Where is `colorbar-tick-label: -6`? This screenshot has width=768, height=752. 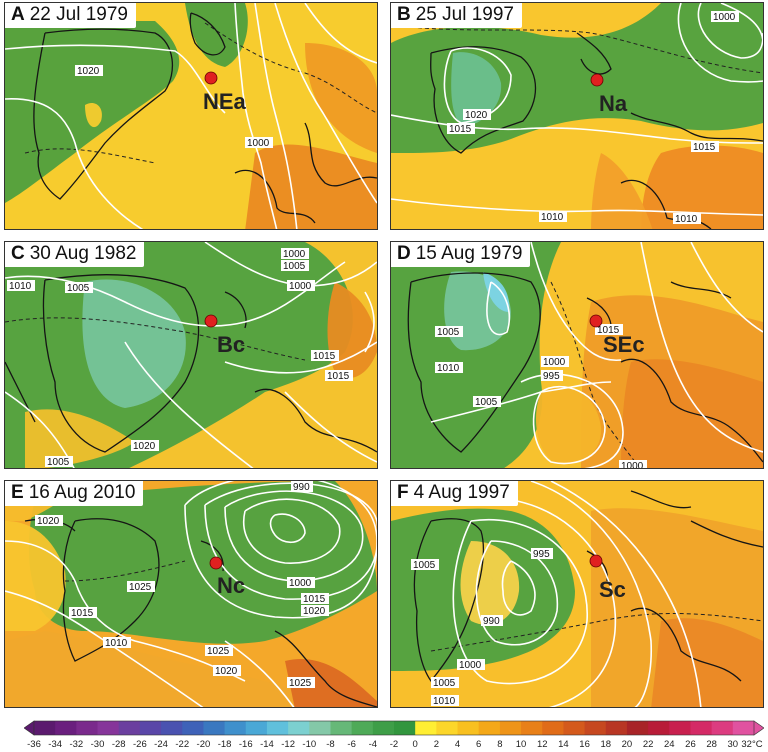 colorbar-tick-label: -6 is located at coordinates (351, 744).